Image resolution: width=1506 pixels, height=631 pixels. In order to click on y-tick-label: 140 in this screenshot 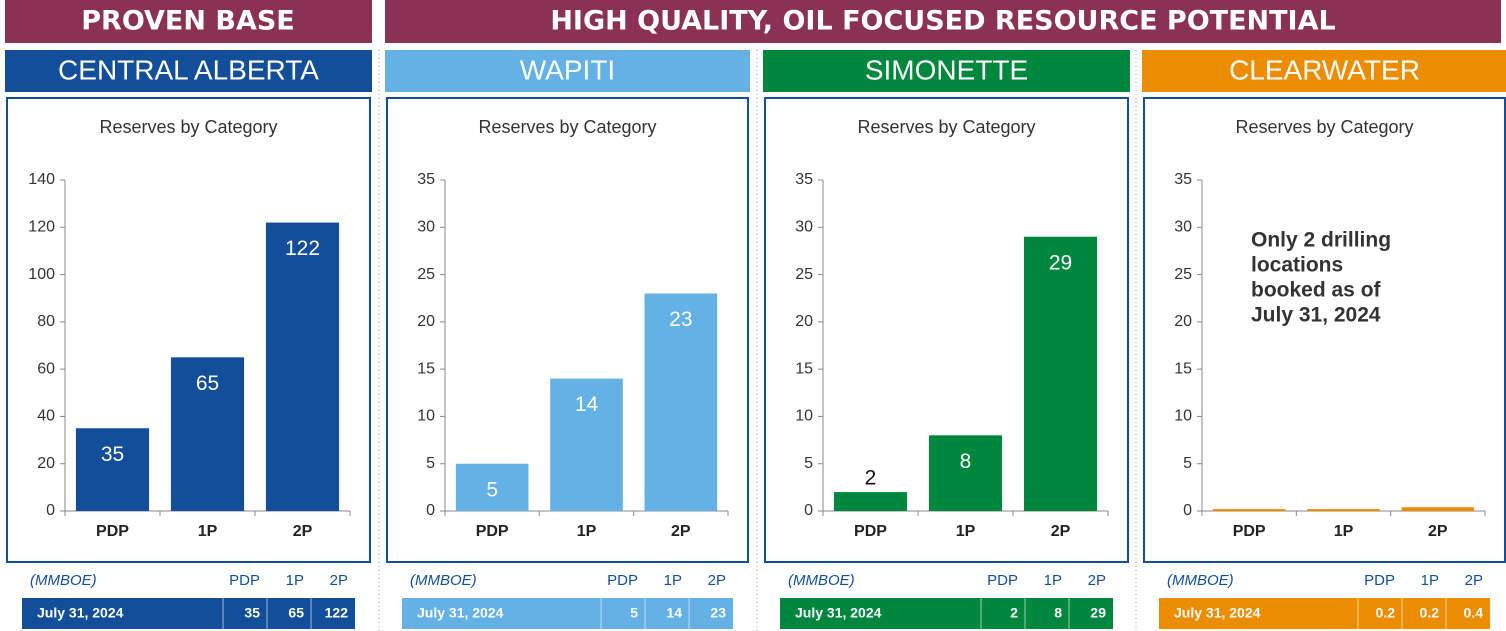, I will do `click(41, 179)`.